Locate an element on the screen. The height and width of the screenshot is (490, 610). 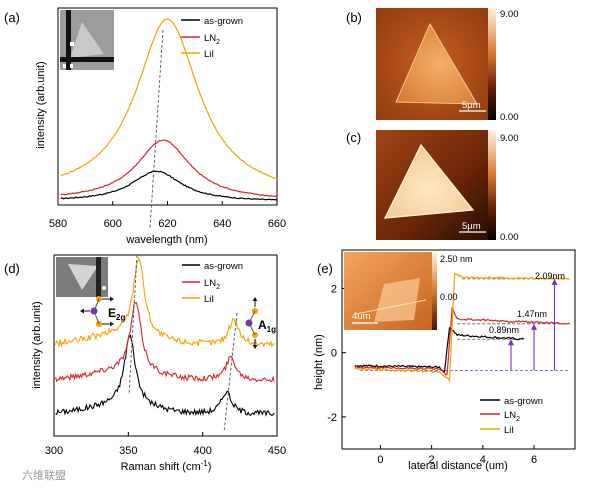
panel-e-inset-scale-bar: 4um is located at coordinates (361, 316).